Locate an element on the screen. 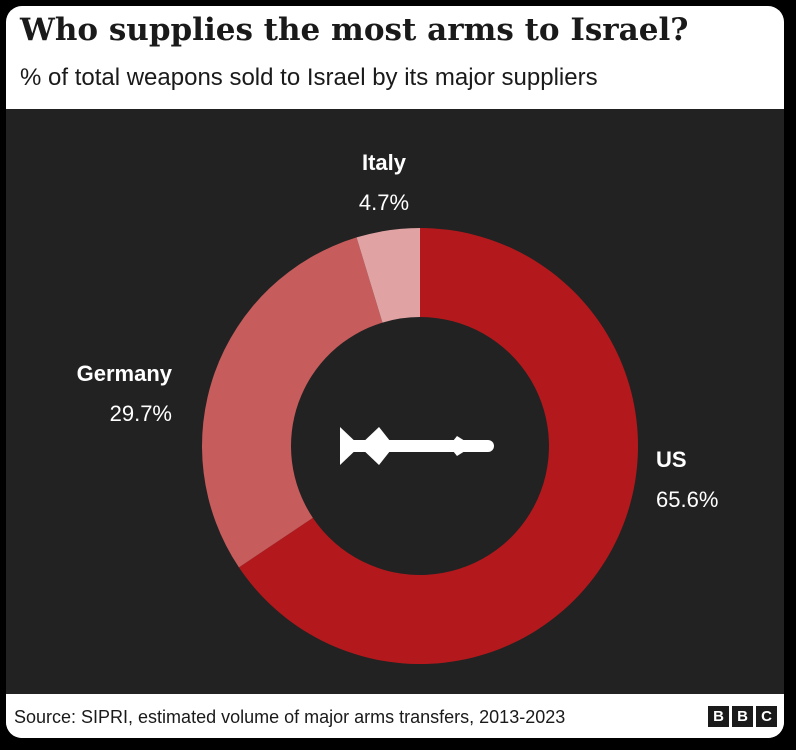 The height and width of the screenshot is (750, 796). label-germany: Germany 29.7% is located at coordinates (125, 393).